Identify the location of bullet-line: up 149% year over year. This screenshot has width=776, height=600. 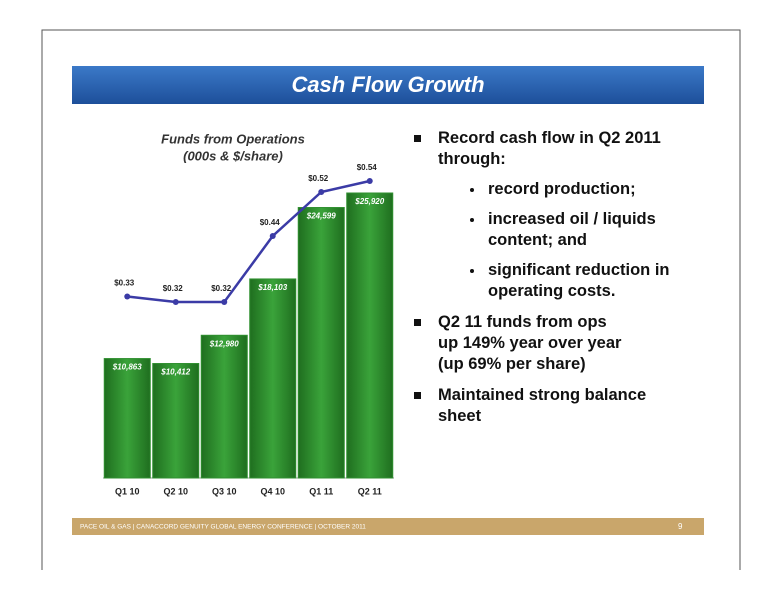
(530, 343).